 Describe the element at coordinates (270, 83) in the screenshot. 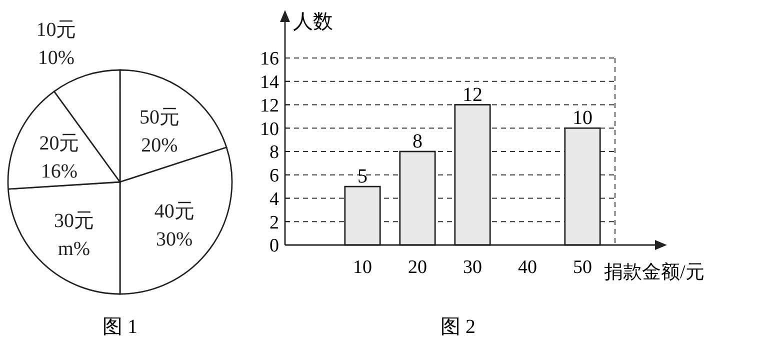

I see `y-tick-label: 14` at that location.